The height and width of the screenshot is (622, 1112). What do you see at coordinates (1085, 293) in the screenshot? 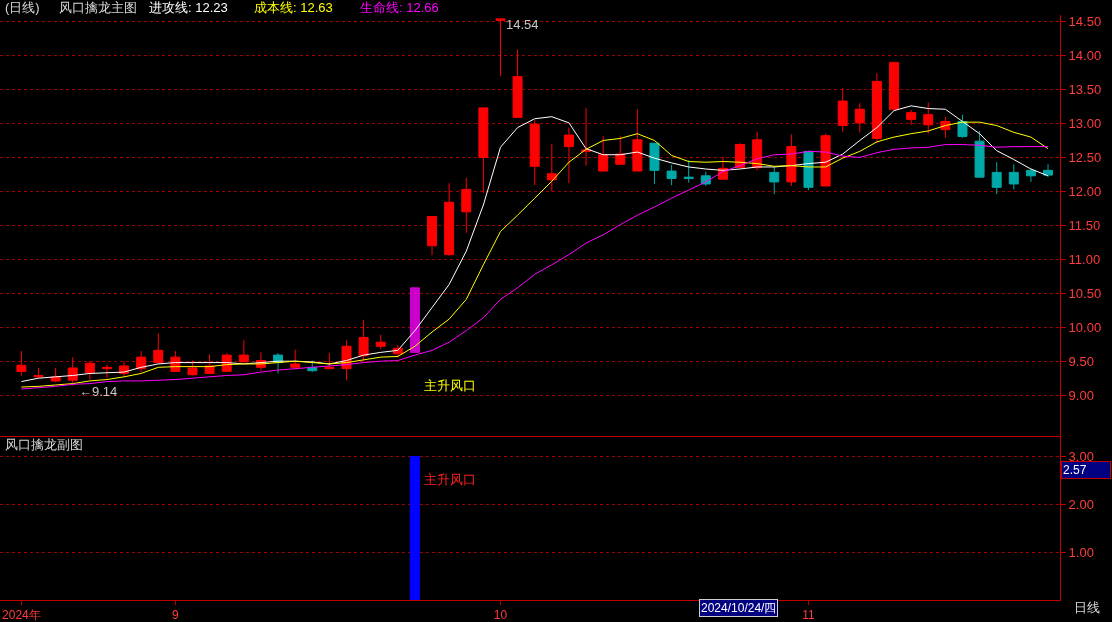
I see `y-tick-label: 10.50` at bounding box center [1085, 293].